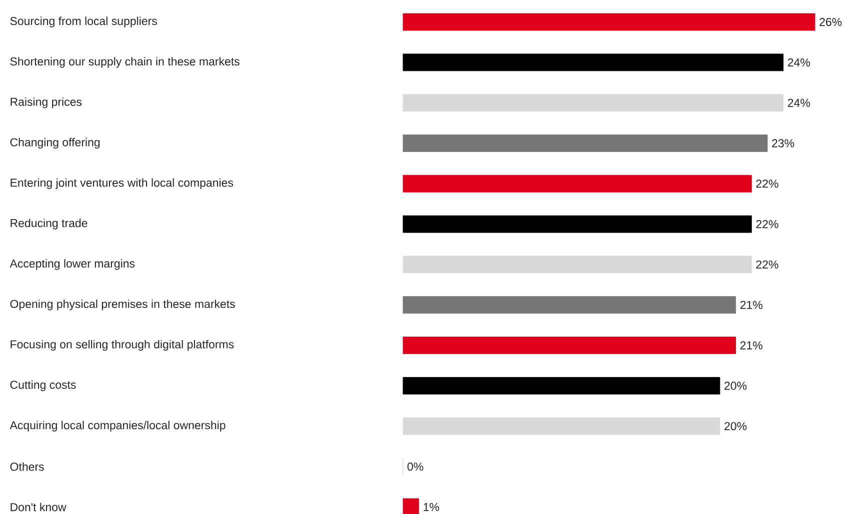 The width and height of the screenshot is (865, 514). What do you see at coordinates (83, 22) in the screenshot?
I see `y-tick-label: Sourcing from local suppliers` at bounding box center [83, 22].